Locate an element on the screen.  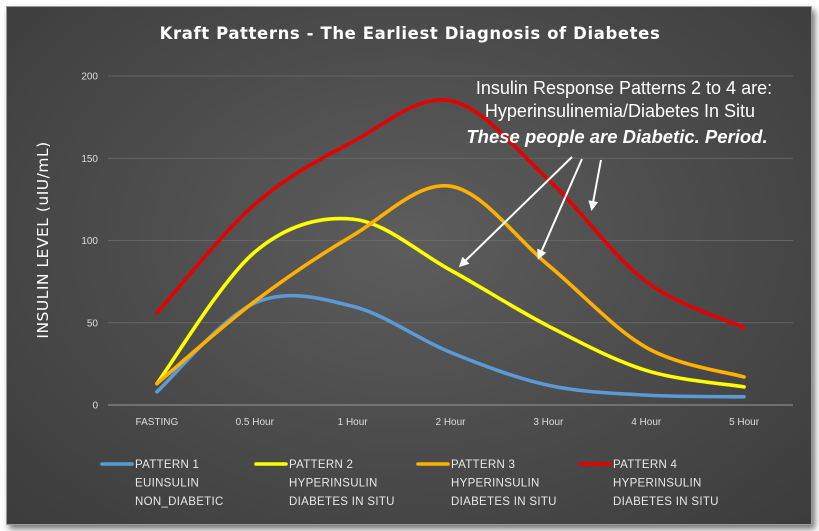
legend-label-pattern-3: DIABETES IN SITU is located at coordinates (504, 502).